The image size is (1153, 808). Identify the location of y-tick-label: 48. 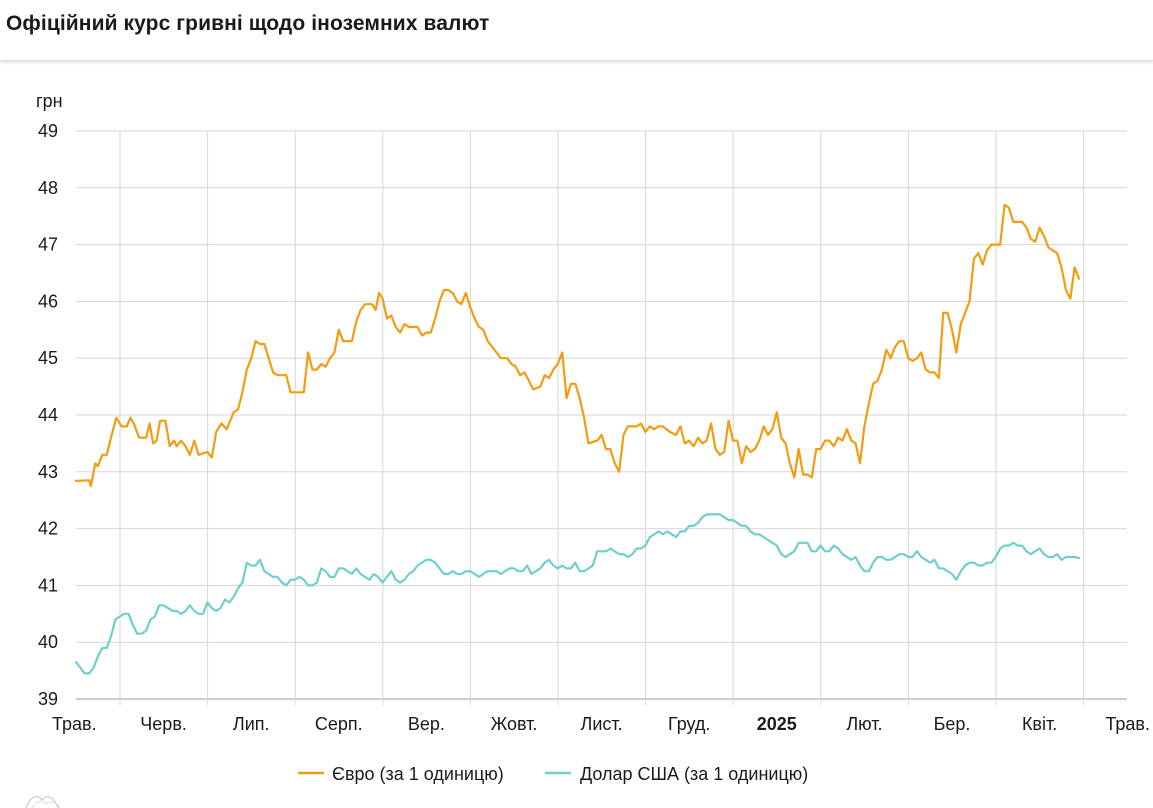
(48, 188).